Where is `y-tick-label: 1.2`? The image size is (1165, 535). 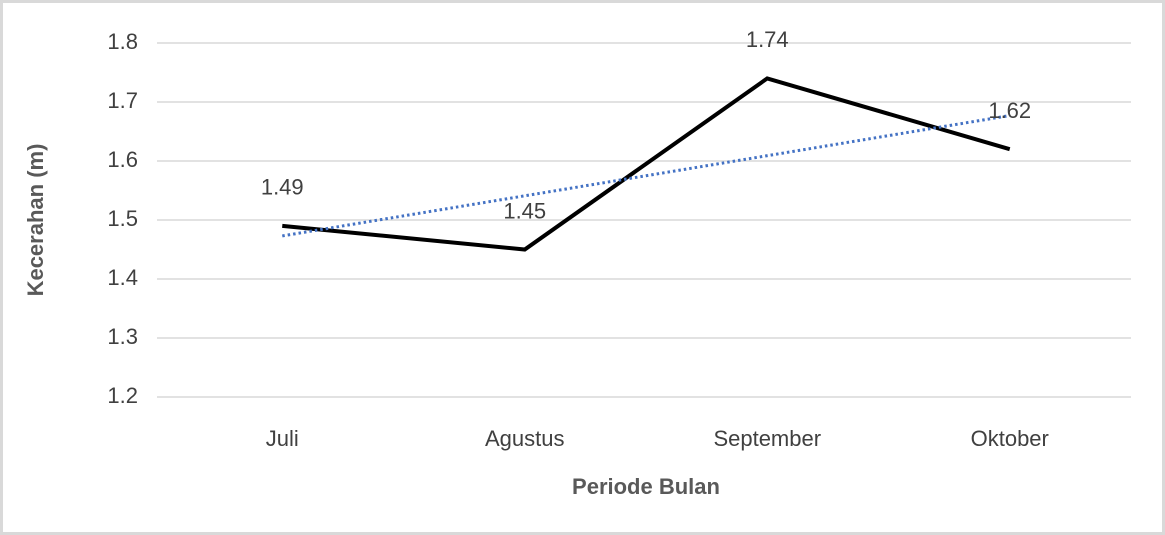
y-tick-label: 1.2 is located at coordinates (122, 395).